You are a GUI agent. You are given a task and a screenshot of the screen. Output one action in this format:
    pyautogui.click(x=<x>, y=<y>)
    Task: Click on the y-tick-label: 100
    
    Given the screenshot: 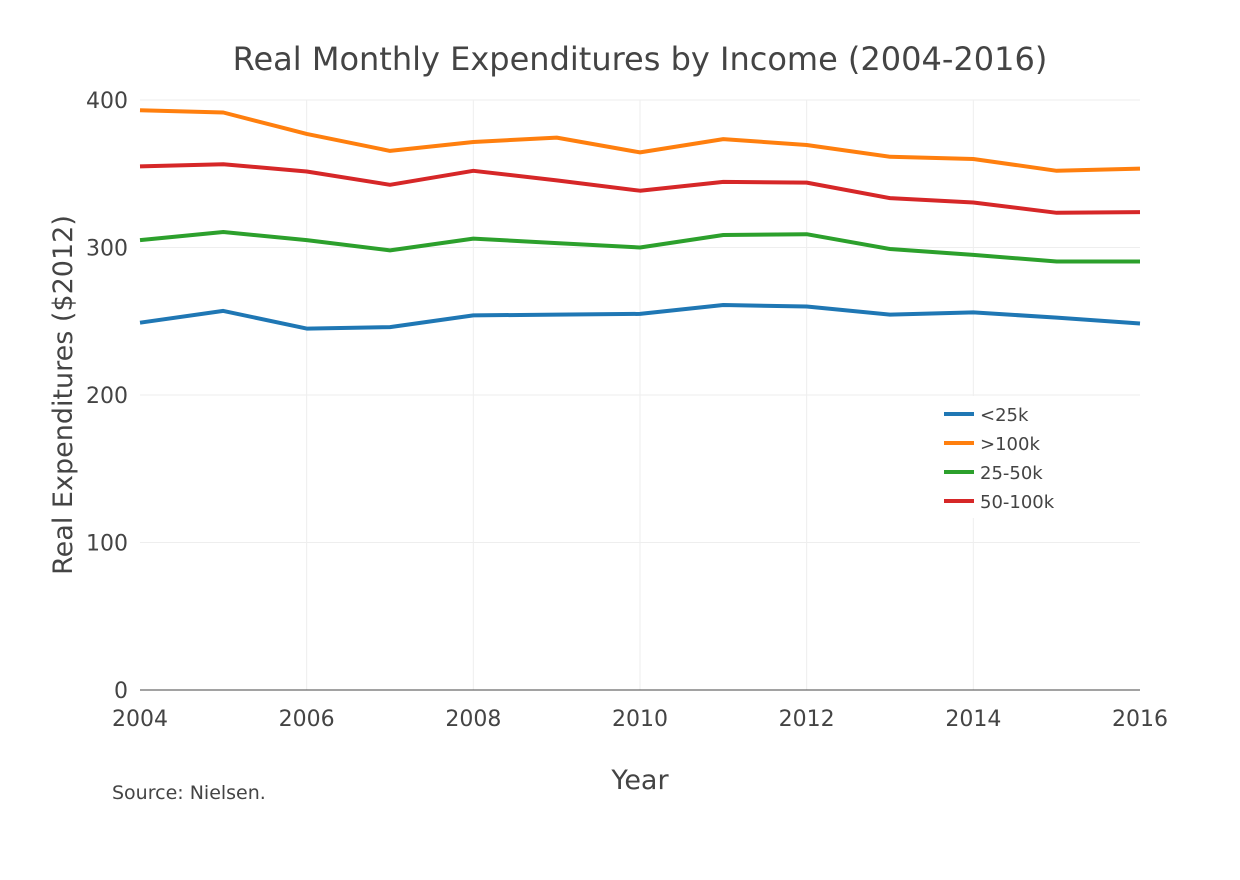 What is the action you would take?
    pyautogui.click(x=107, y=544)
    